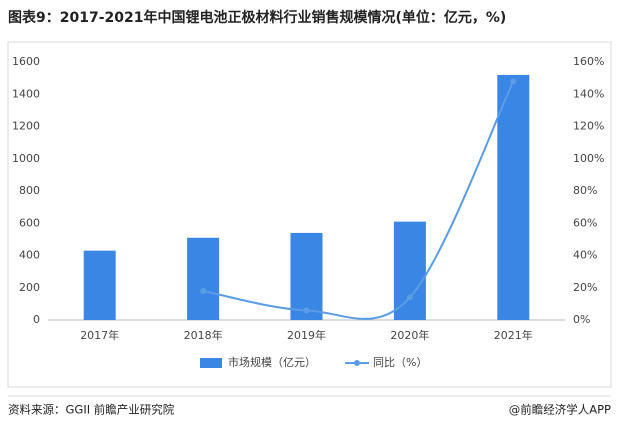 The width and height of the screenshot is (619, 428). Describe the element at coordinates (581, 319) in the screenshot. I see `y2-tick-label: 0%` at that location.